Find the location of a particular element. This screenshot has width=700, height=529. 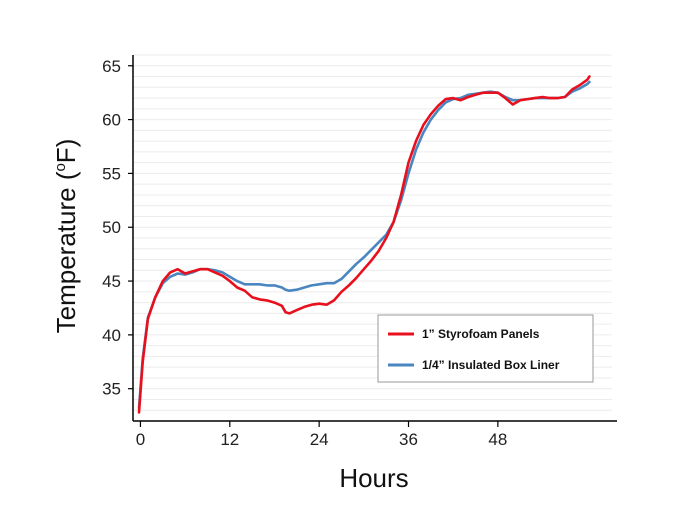

y-tick-label: 55 is located at coordinates (111, 173).